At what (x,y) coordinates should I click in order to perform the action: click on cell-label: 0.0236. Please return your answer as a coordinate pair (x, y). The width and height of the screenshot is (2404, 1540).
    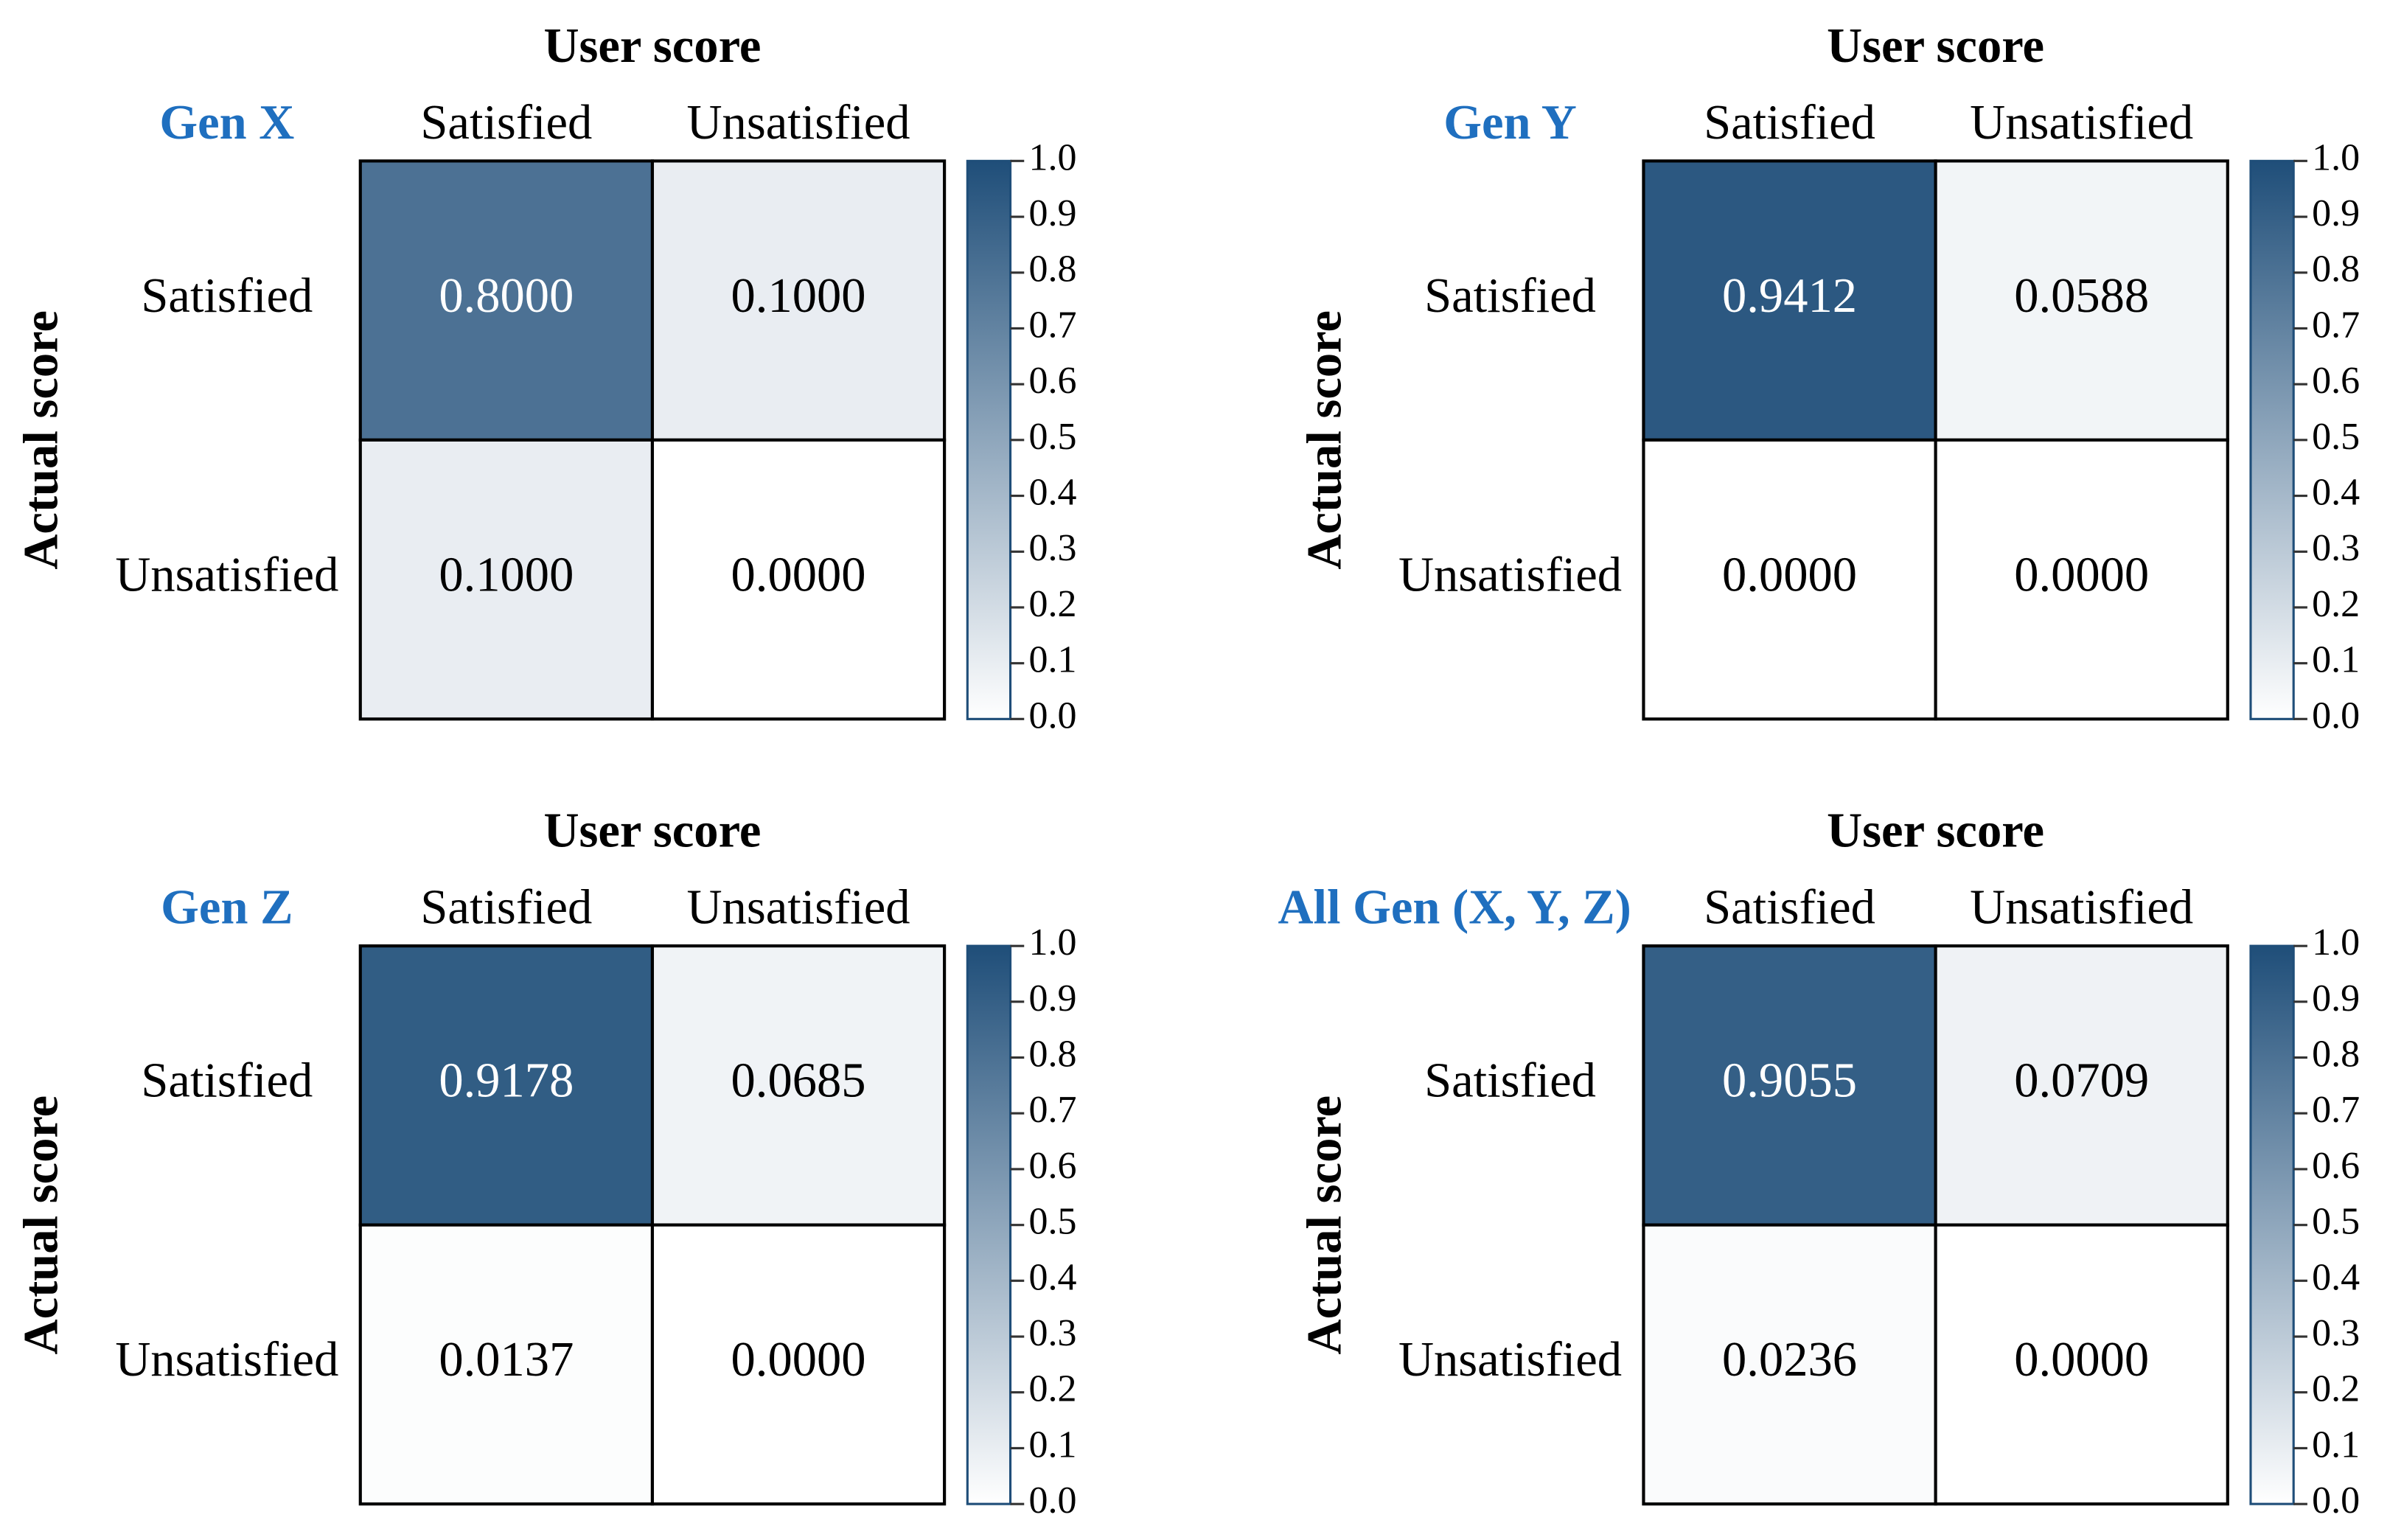
    Looking at the image, I should click on (1789, 1360).